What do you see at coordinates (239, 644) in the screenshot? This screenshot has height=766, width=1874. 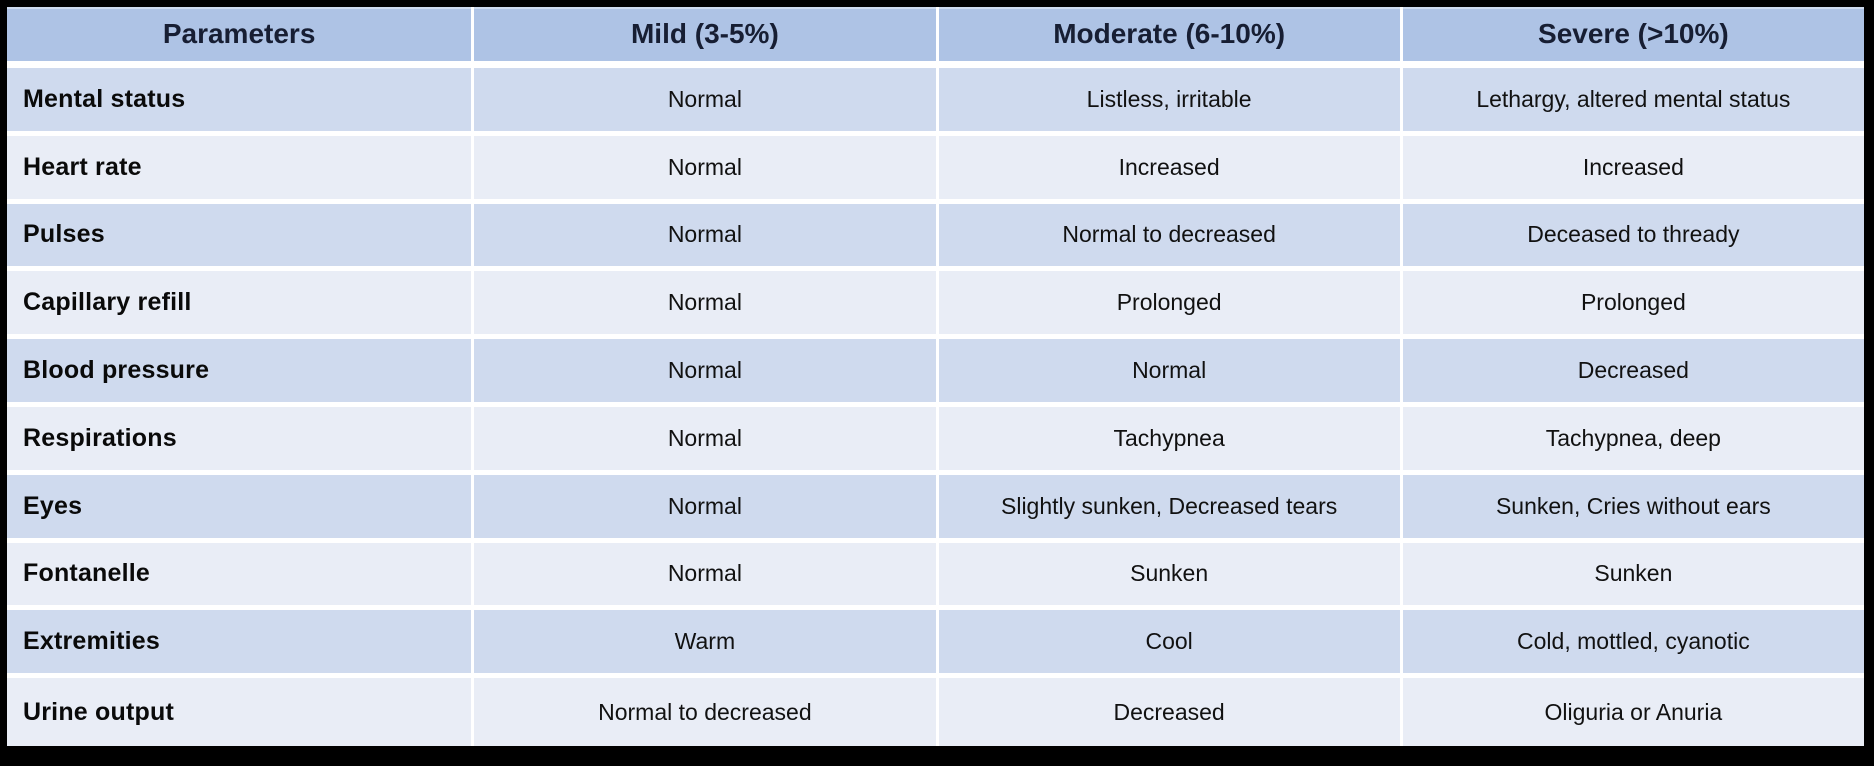 I see `parameter-cell: Extremities` at bounding box center [239, 644].